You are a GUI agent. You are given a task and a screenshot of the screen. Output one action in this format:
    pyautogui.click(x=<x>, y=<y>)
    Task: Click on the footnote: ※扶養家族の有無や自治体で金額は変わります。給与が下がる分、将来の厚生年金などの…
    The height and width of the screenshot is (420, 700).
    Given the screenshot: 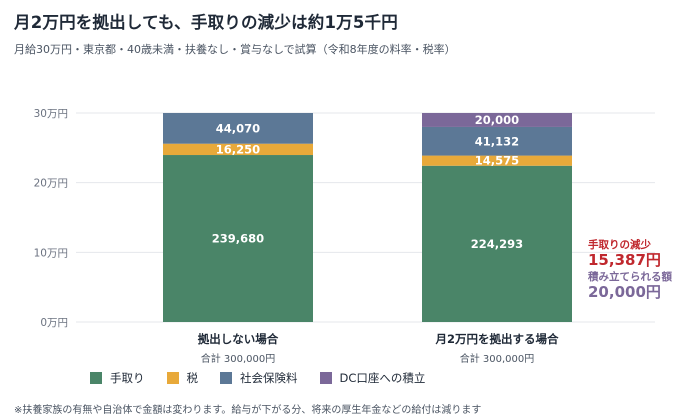 What is the action you would take?
    pyautogui.click(x=248, y=410)
    